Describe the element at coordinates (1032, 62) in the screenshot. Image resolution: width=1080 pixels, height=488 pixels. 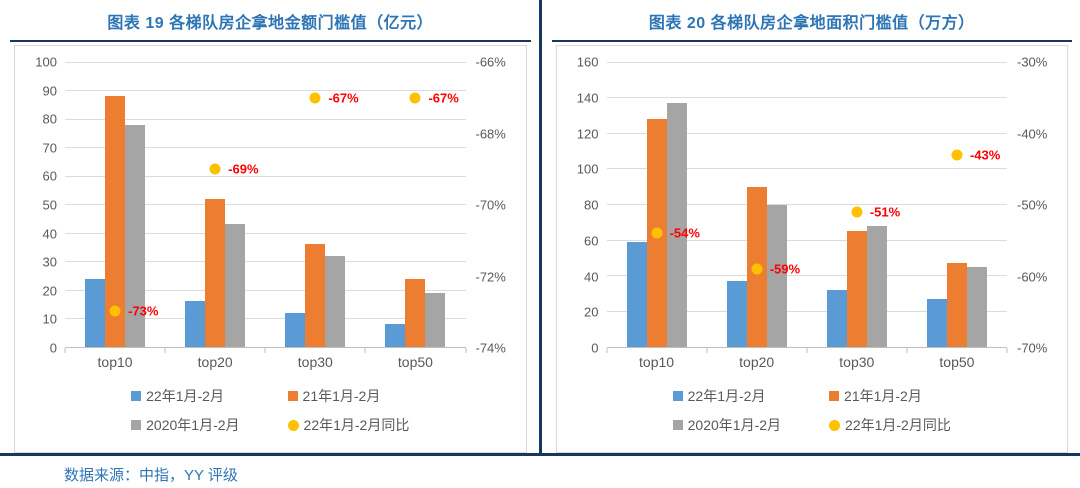
I see `right-axis-tick-label: -30%` at that location.